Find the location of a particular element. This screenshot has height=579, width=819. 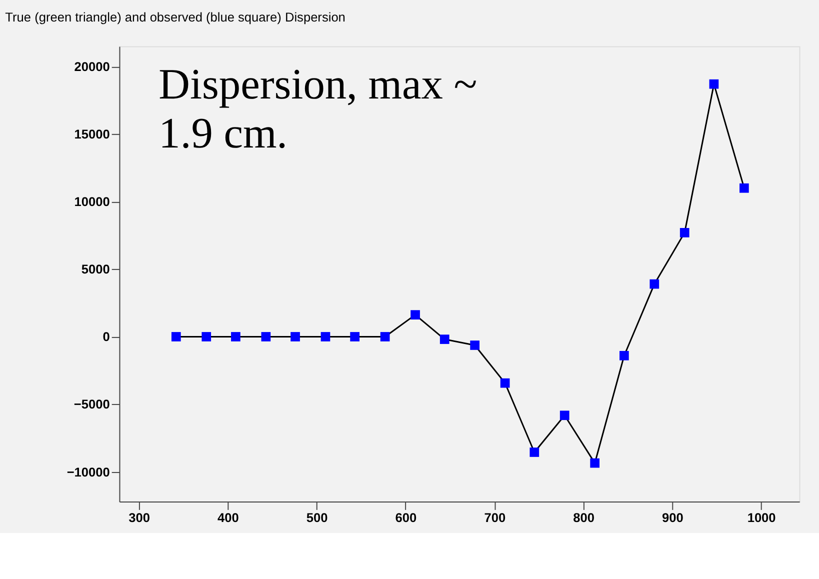

chart-title: True (green triangle) and observed (blue square) Dispersion is located at coordinates (175, 17).